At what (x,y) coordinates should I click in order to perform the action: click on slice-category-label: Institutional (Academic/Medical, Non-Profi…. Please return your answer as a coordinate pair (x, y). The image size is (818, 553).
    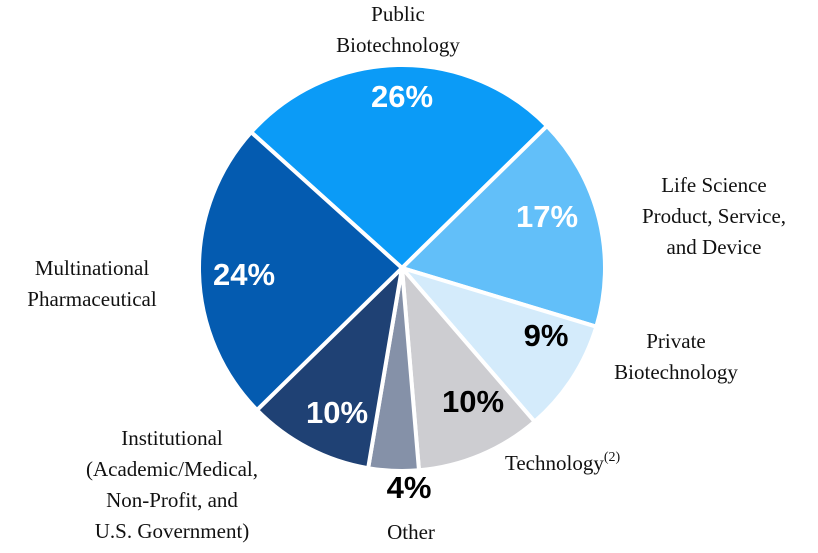
    Looking at the image, I should click on (172, 484).